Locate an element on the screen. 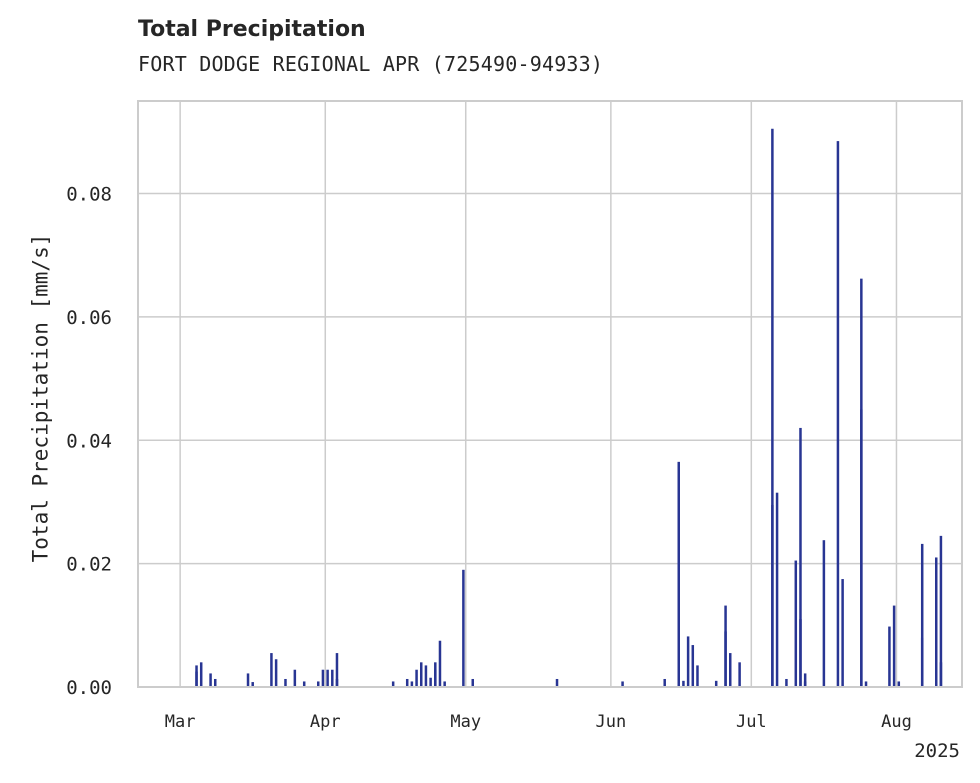 This screenshot has height=783, width=980. y-tick-label: 0.00 is located at coordinates (89, 688).